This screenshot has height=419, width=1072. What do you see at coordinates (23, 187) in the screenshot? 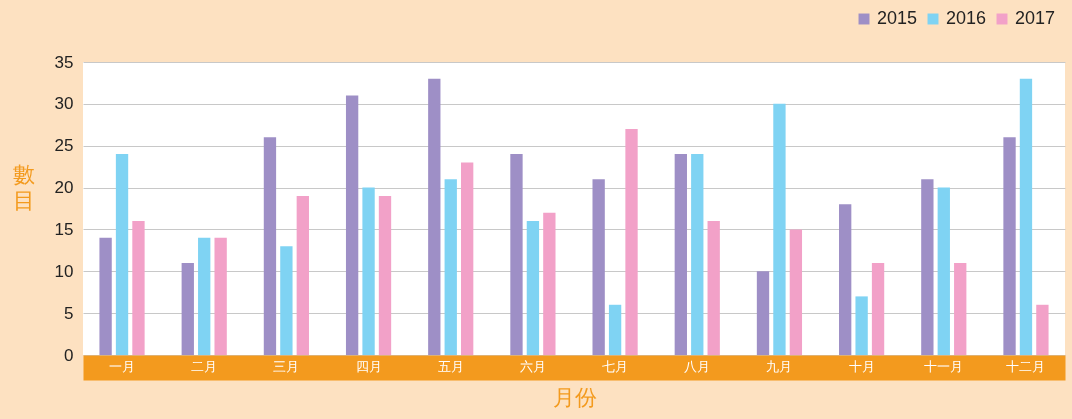
I see `y-axis-title: 數目` at bounding box center [23, 187].